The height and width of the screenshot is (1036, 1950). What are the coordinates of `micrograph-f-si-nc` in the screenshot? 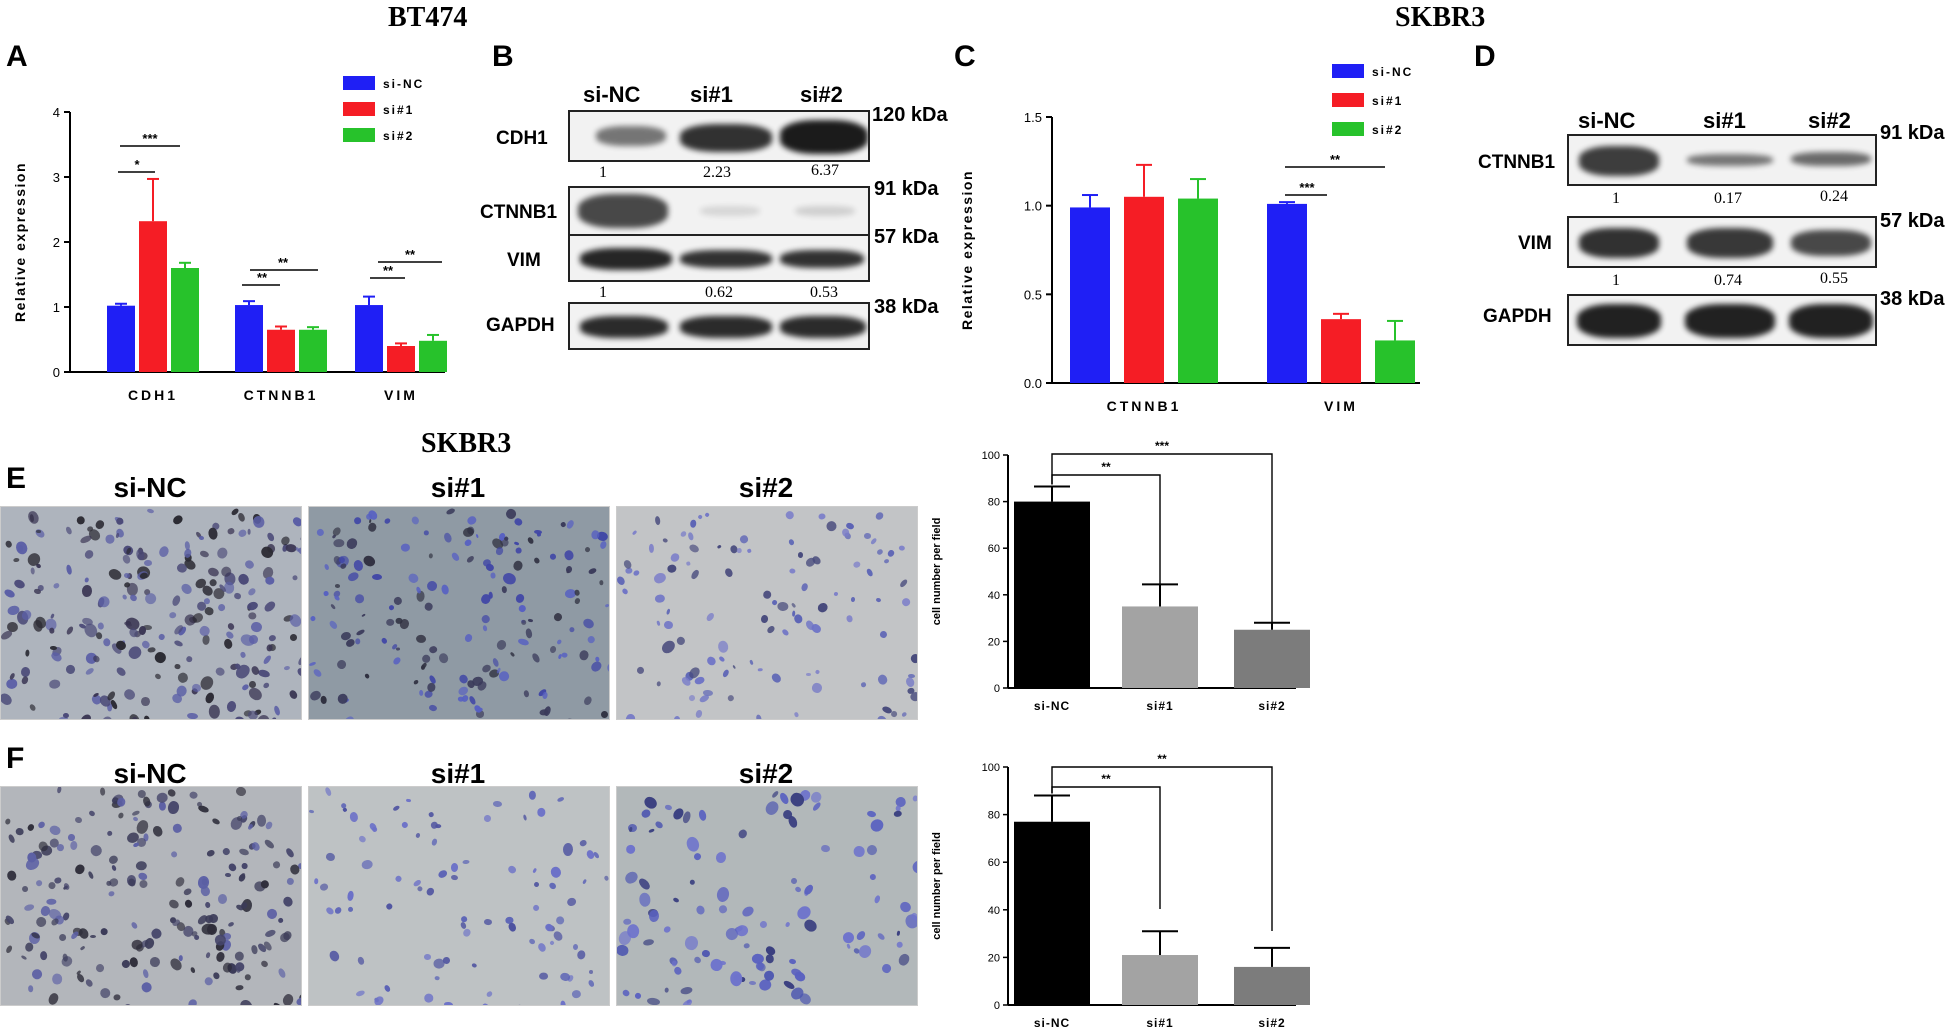 It's located at (151, 896).